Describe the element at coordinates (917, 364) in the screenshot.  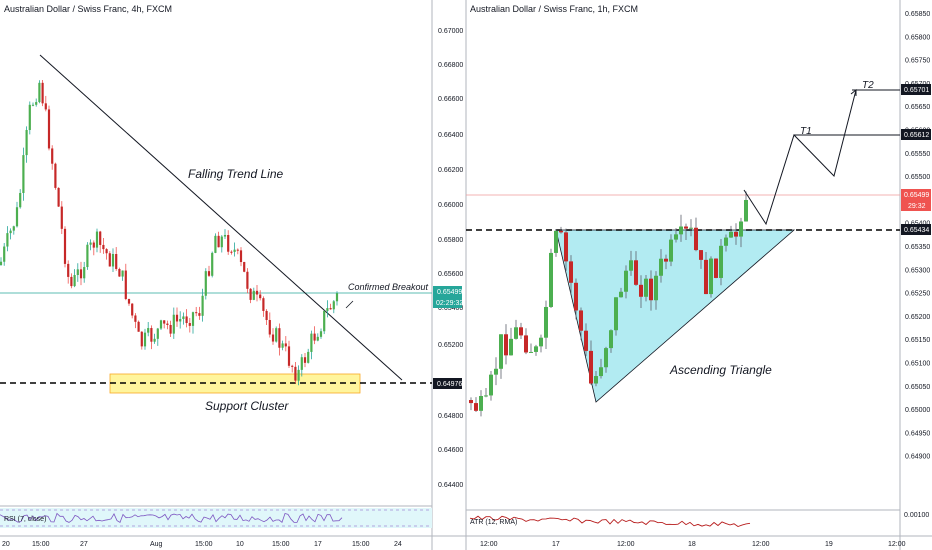
I see `right-y-tick: 0.65100` at that location.